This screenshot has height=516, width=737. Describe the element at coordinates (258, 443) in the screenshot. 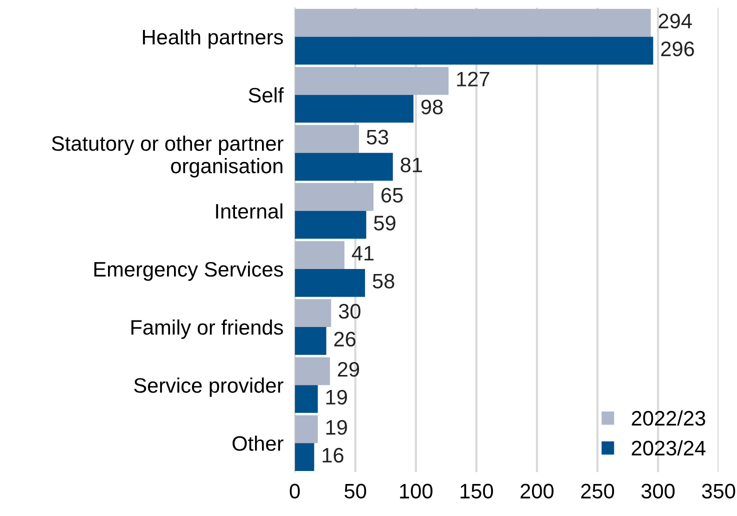

I see `y-tick-label: Other` at that location.